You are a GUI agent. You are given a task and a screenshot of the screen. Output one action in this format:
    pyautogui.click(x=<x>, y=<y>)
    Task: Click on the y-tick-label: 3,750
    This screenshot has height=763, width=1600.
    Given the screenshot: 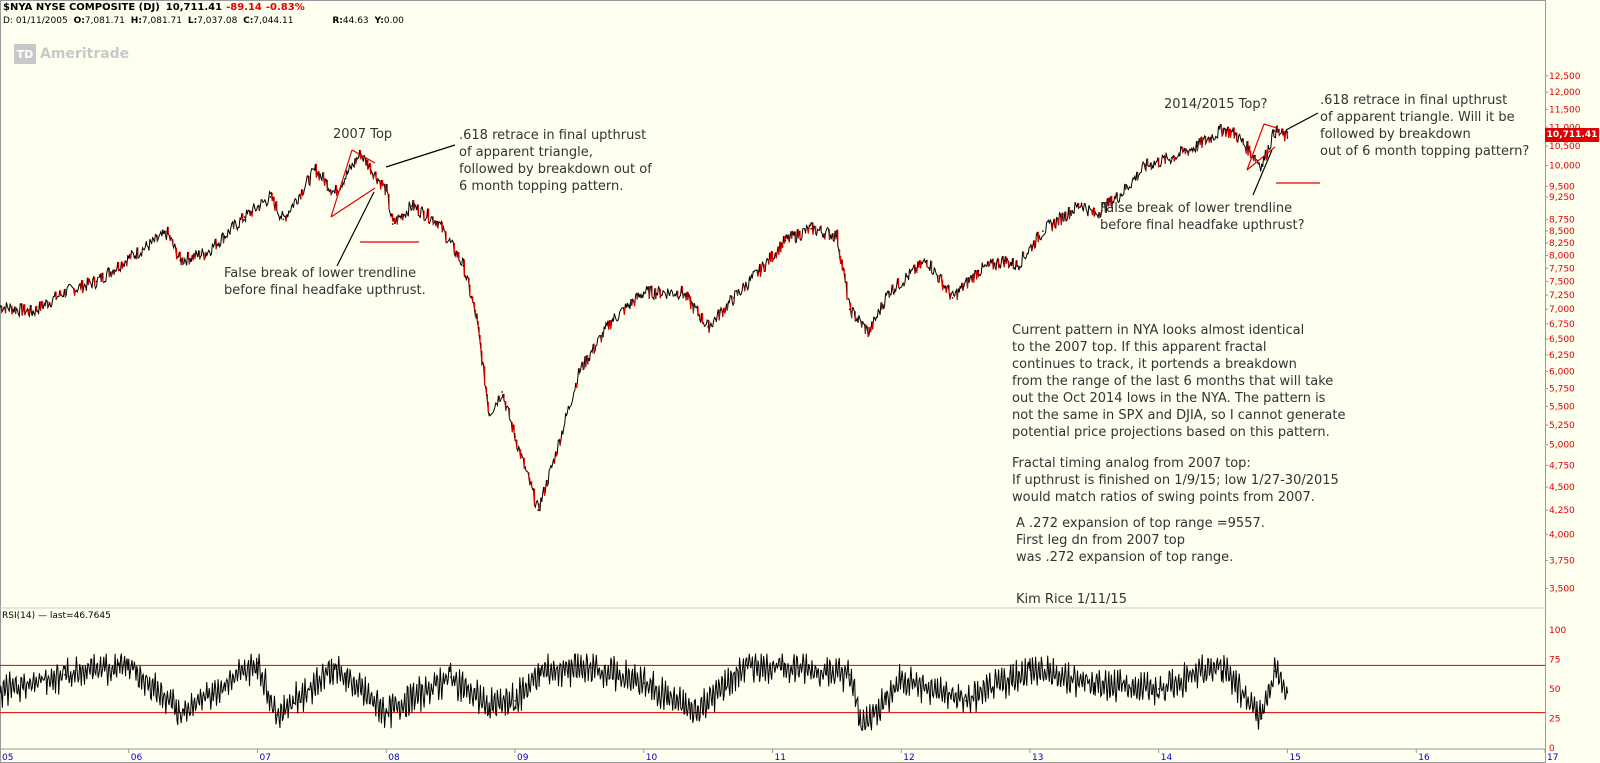 What is the action you would take?
    pyautogui.click(x=1562, y=562)
    